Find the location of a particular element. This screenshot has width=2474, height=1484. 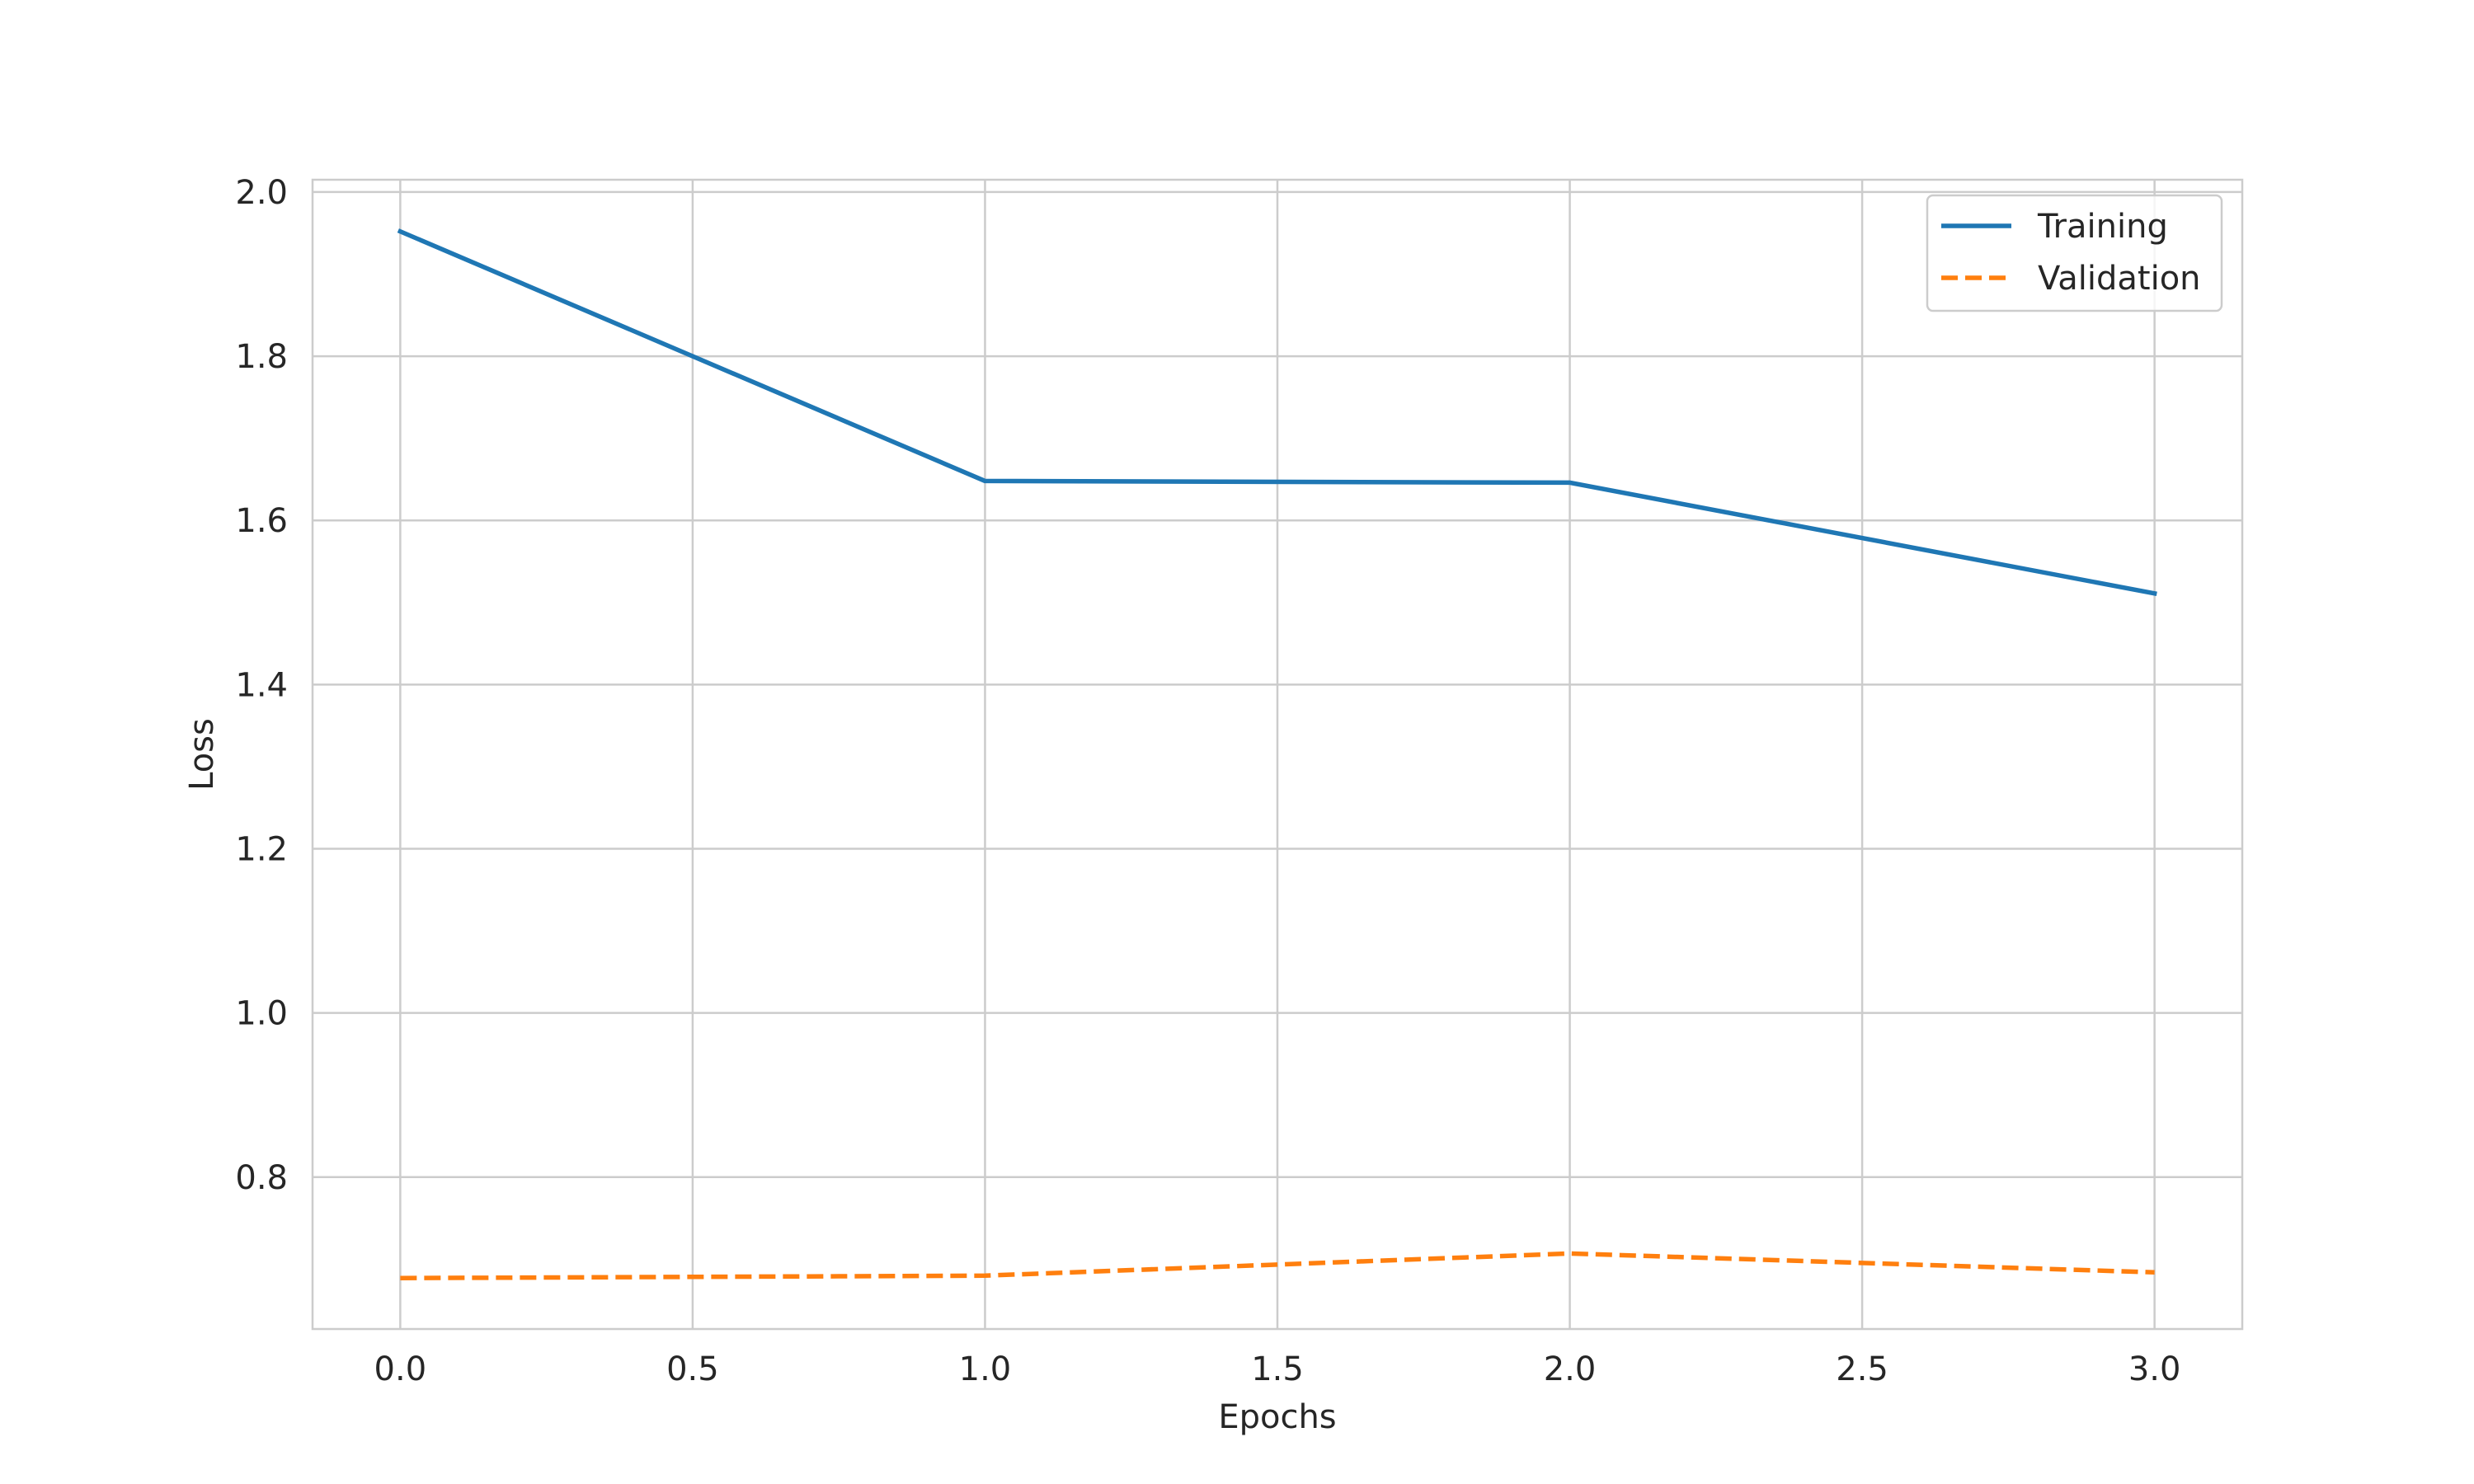

y-tick-label: 2.0 is located at coordinates (261, 193).